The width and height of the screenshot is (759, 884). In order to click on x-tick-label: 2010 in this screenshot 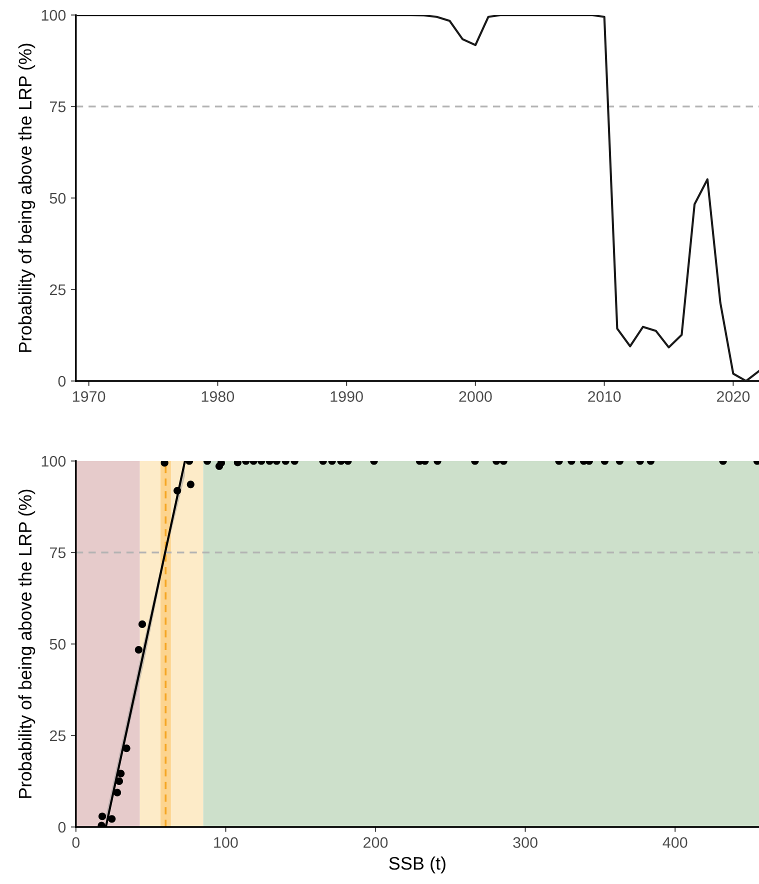, I will do `click(604, 396)`.